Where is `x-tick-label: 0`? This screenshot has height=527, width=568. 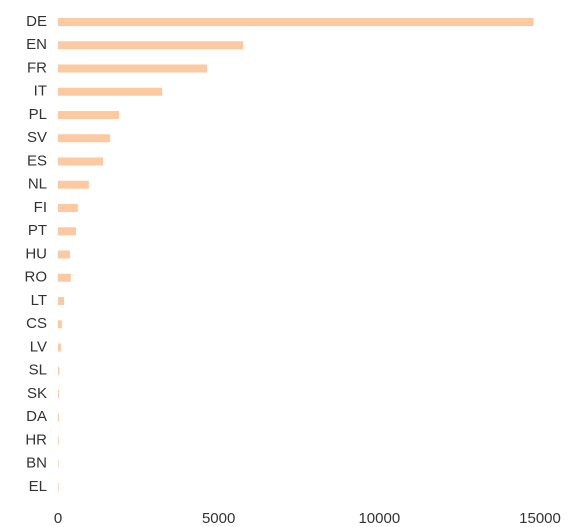 x-tick-label: 0 is located at coordinates (58, 518).